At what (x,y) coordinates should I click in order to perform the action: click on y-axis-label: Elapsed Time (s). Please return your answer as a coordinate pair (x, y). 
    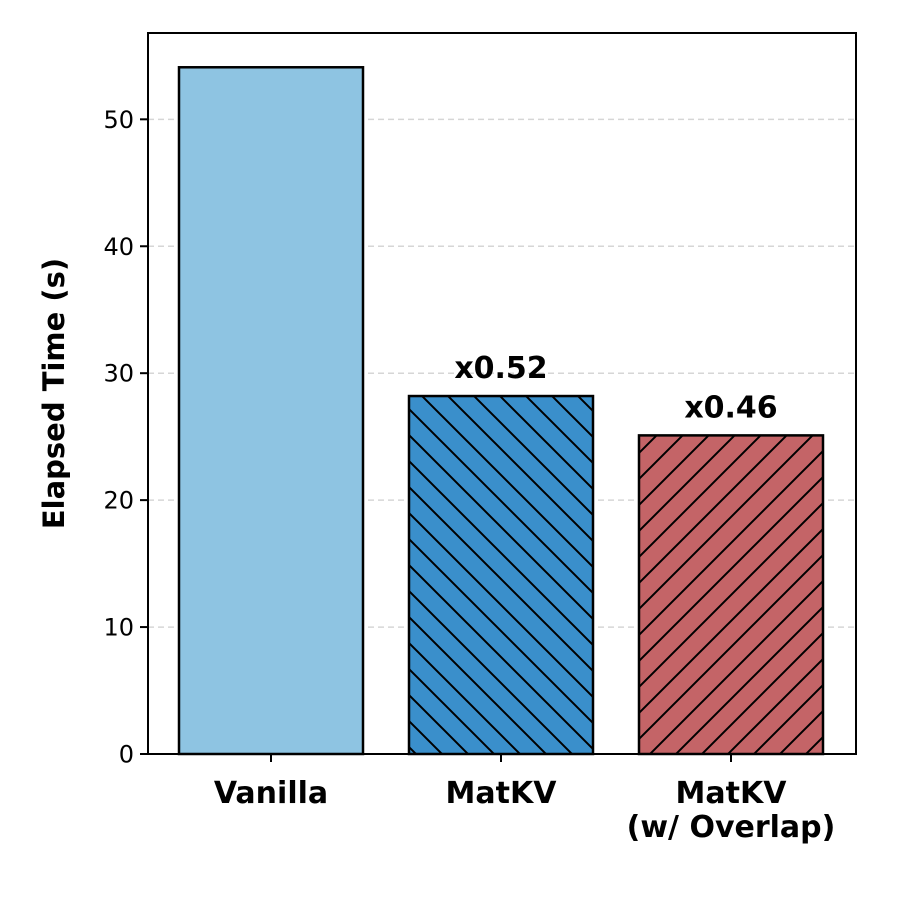
    Looking at the image, I should click on (54, 393).